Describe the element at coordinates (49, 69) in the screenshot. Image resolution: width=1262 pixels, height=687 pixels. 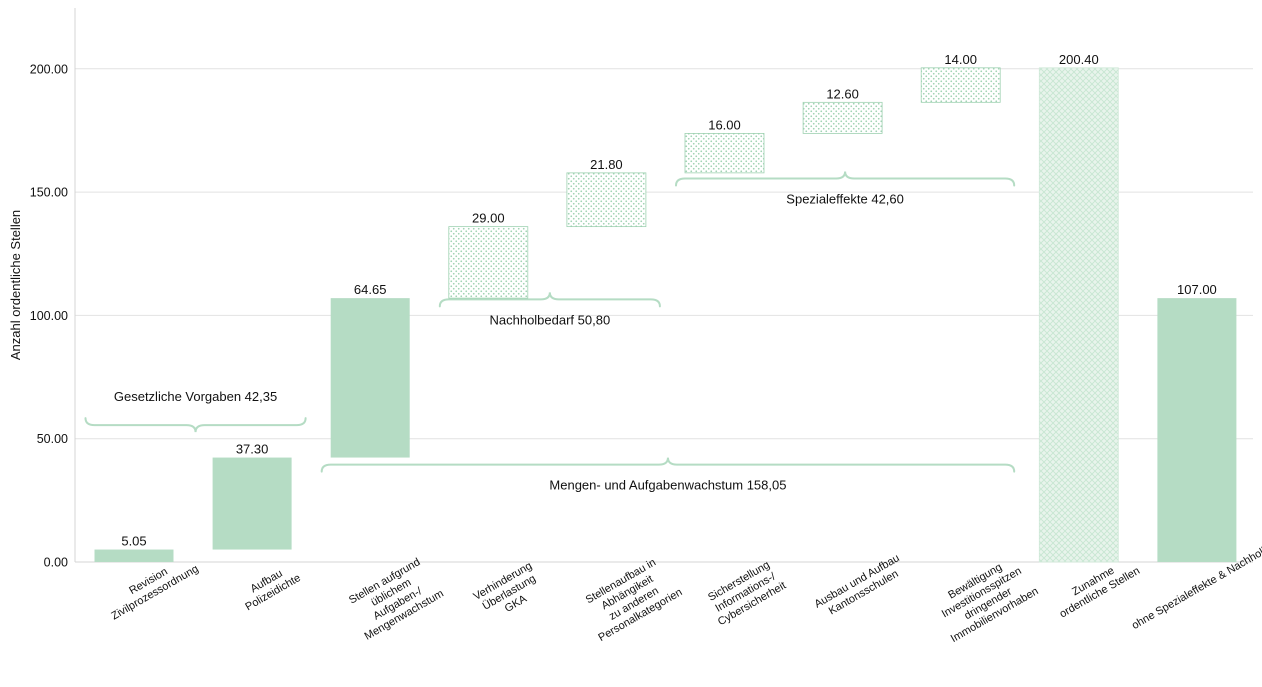
I see `y-tick-label: 200.00` at that location.